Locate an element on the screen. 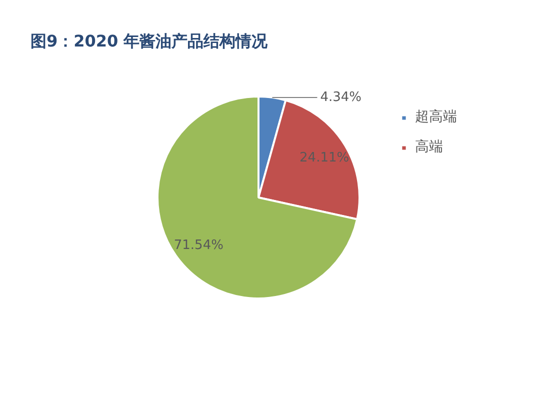  chart-title: 图9：2020 年酱油产品结构情况 is located at coordinates (149, 41).